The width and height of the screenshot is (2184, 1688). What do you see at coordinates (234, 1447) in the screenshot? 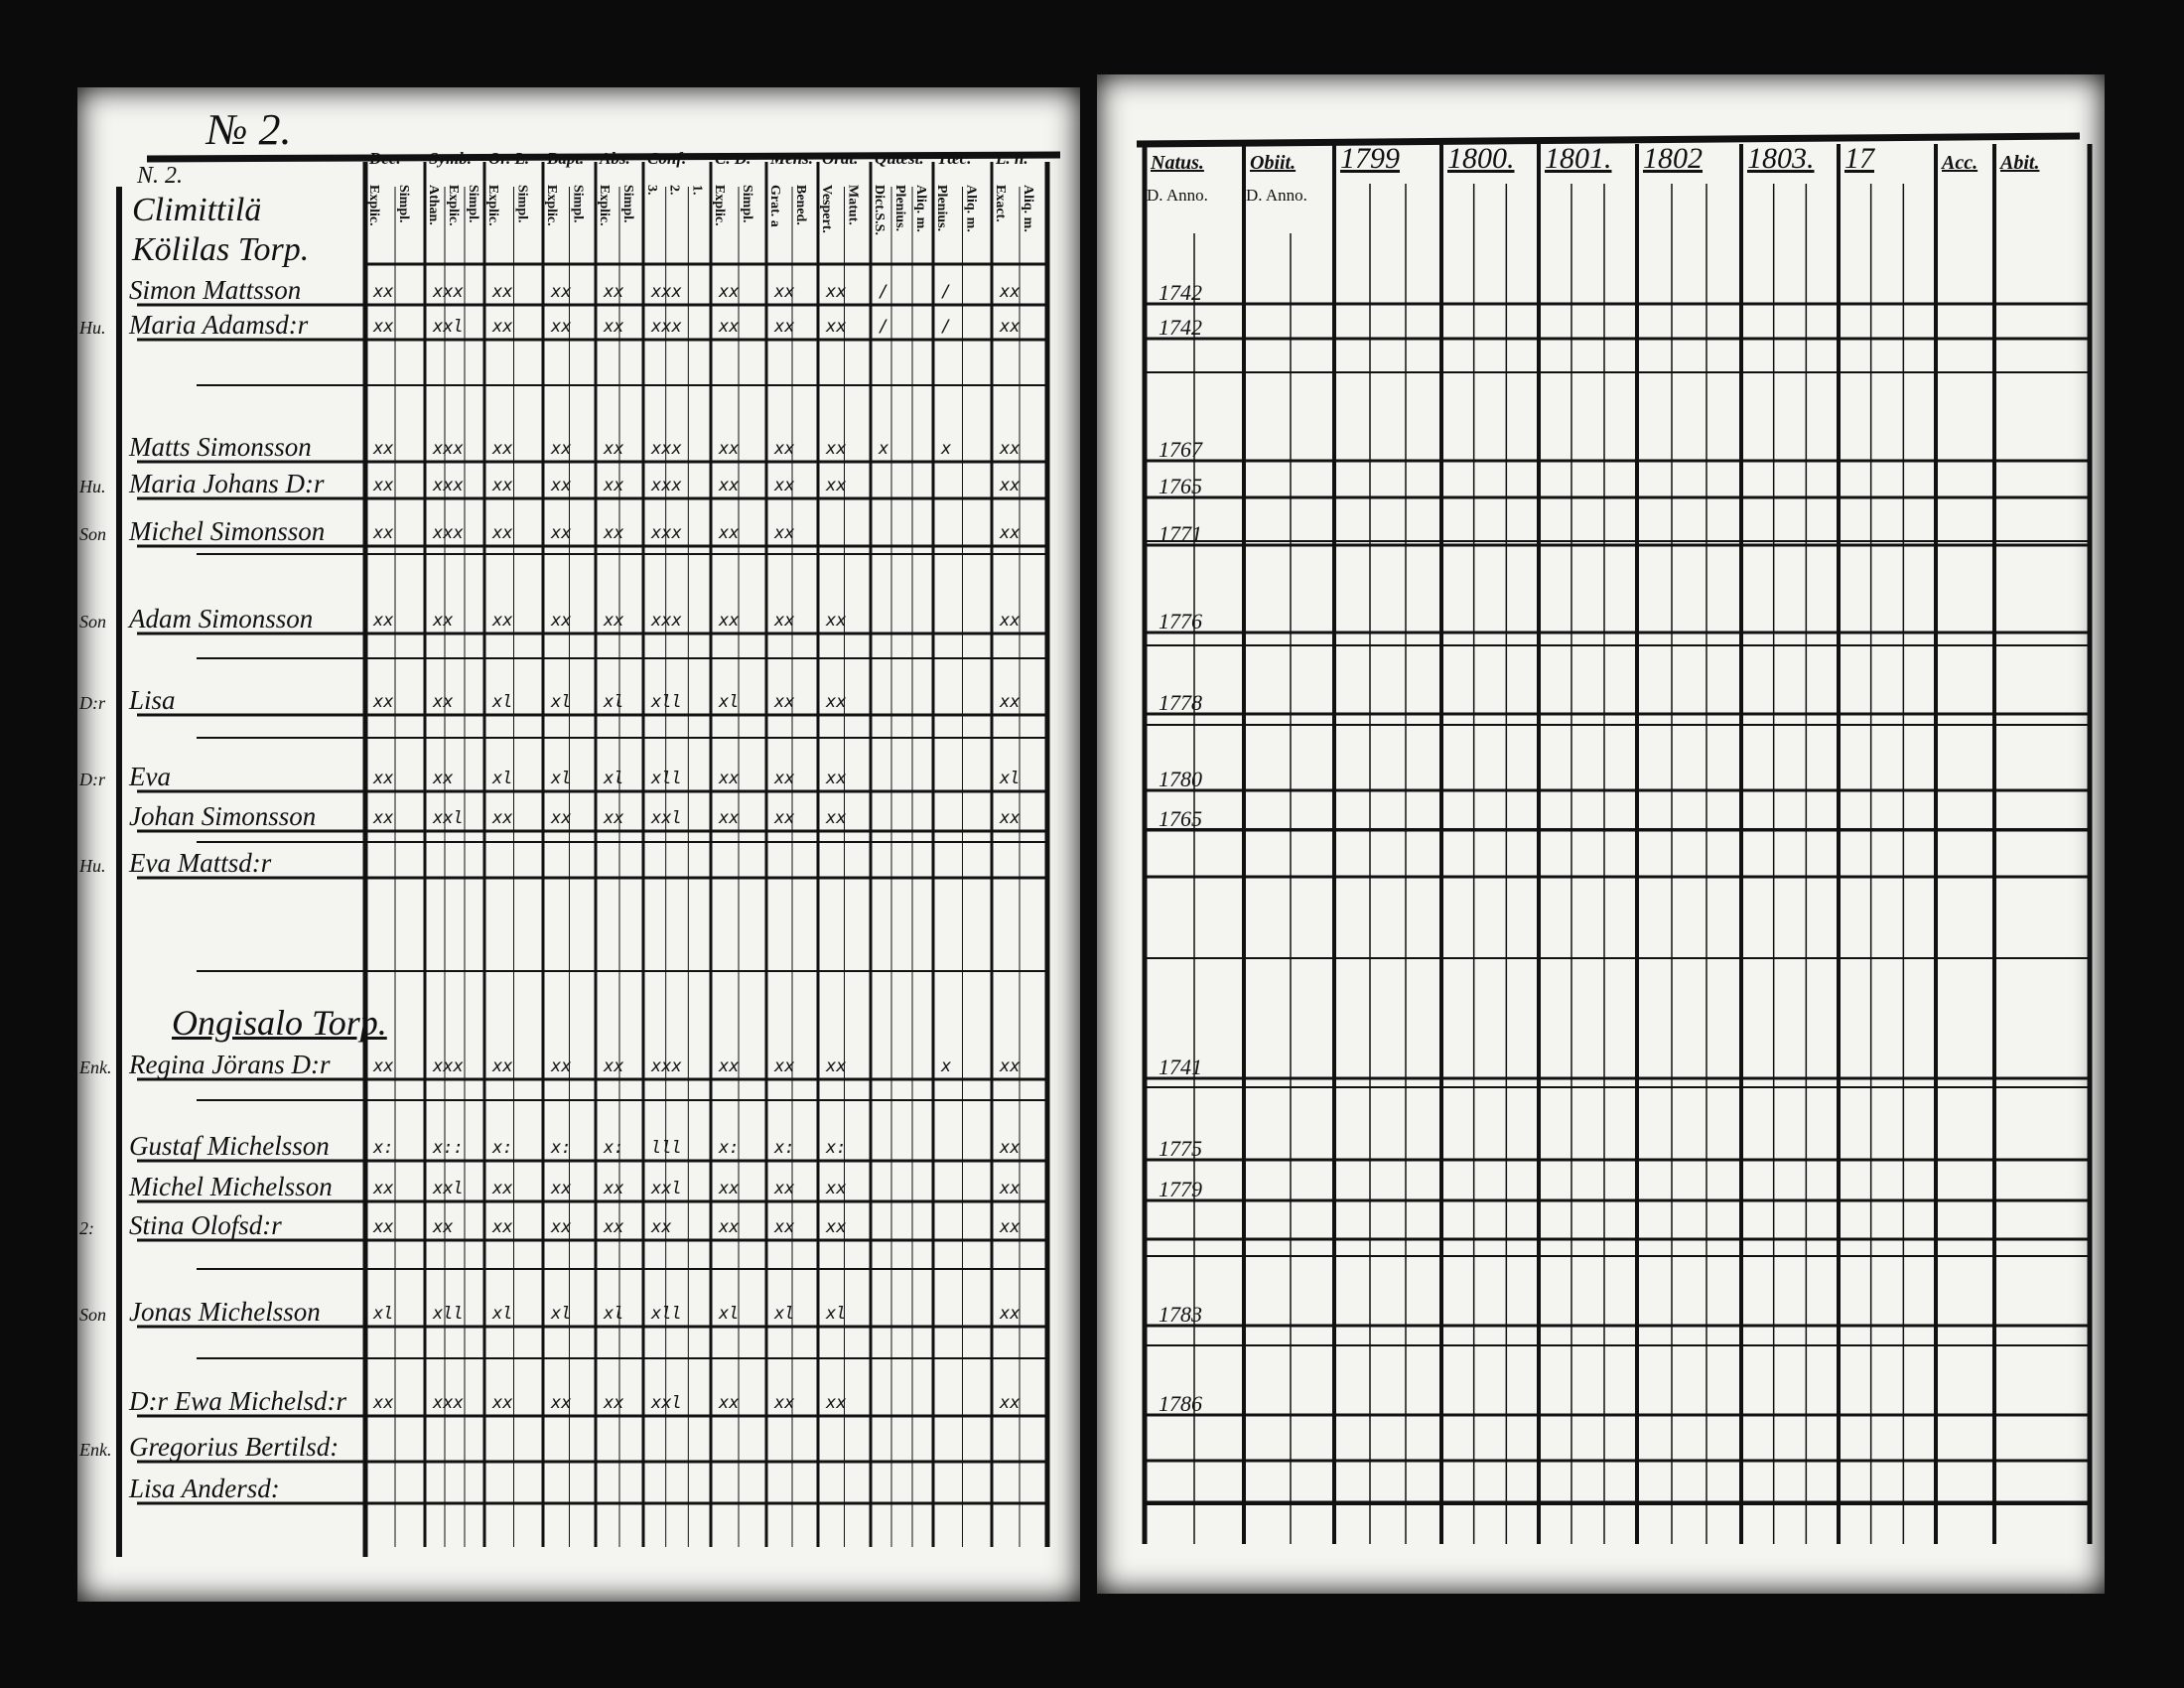
I see `person-name: Gregorius Bertilsd:` at bounding box center [234, 1447].